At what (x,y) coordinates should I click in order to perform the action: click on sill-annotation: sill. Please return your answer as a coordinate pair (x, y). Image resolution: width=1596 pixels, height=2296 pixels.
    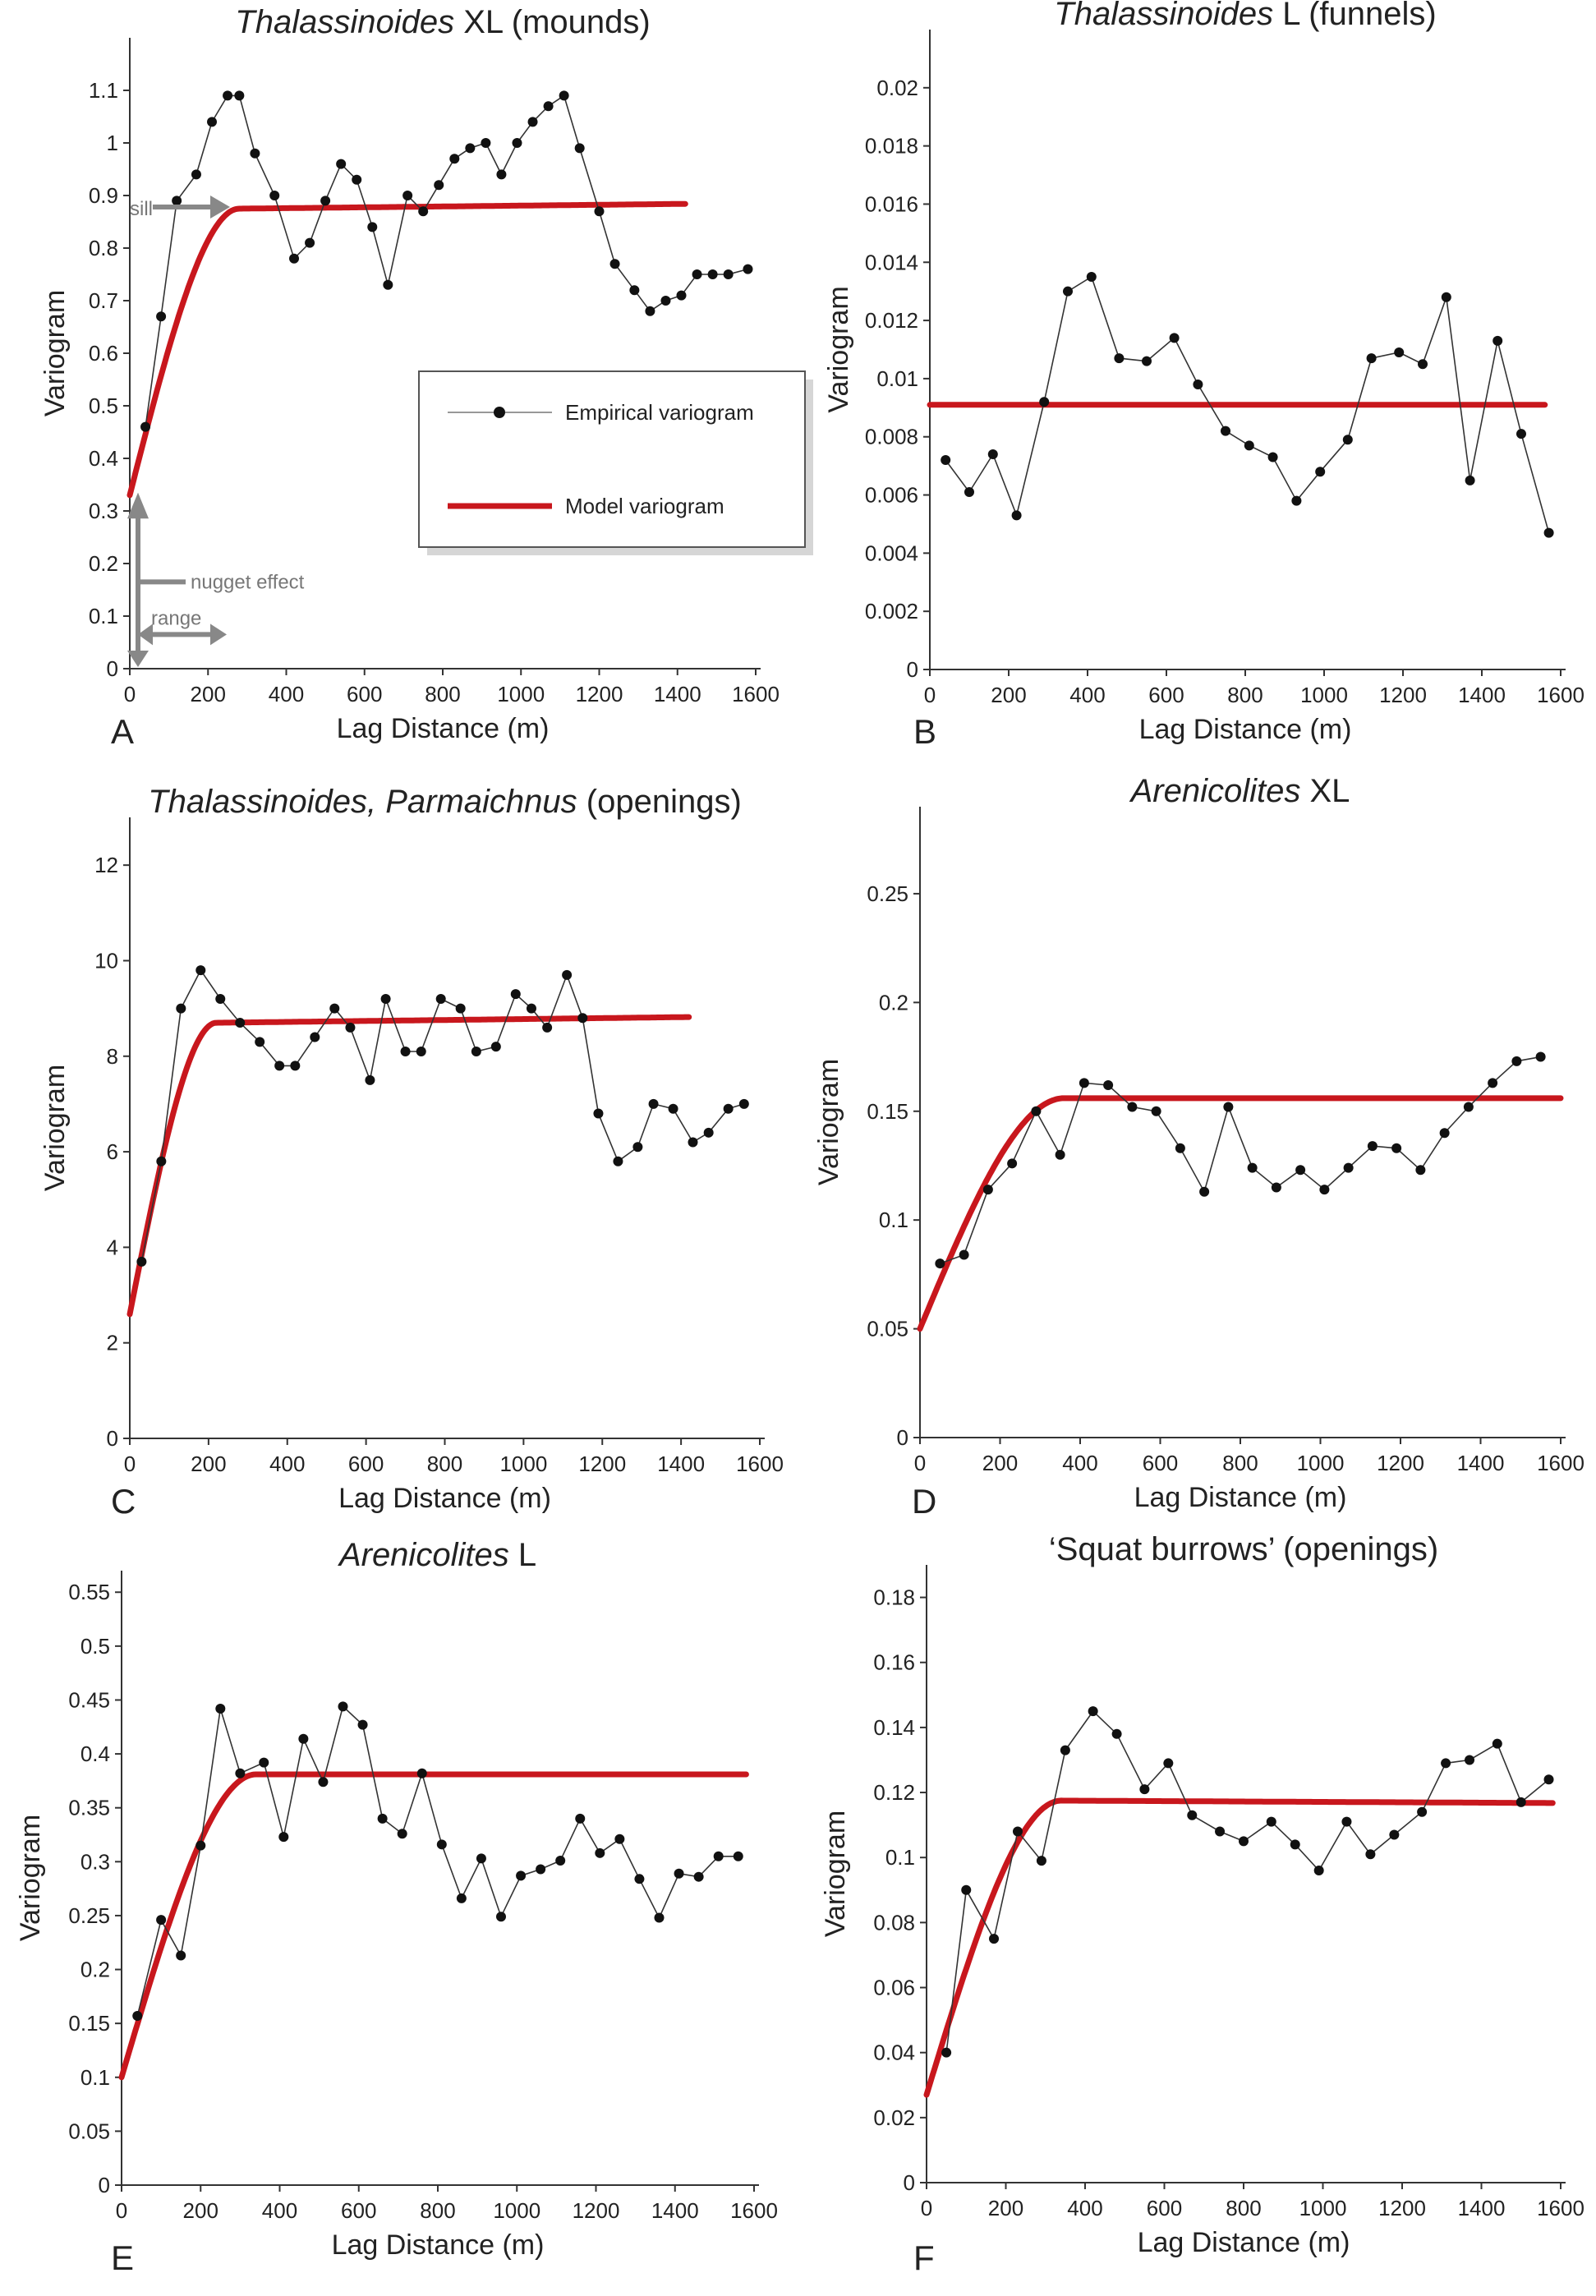
    Looking at the image, I should click on (141, 209).